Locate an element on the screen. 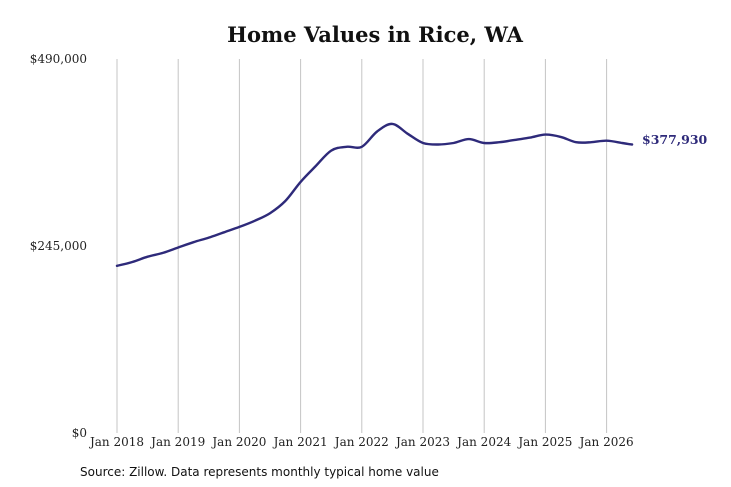  x-tick-label: Jan 2019 is located at coordinates (177, 442).